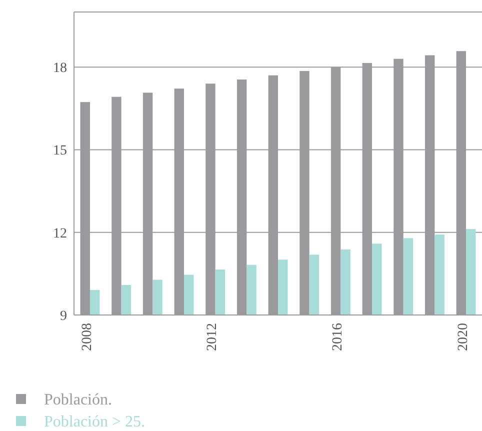  What do you see at coordinates (78, 400) in the screenshot?
I see `legend-label: Población.` at bounding box center [78, 400].